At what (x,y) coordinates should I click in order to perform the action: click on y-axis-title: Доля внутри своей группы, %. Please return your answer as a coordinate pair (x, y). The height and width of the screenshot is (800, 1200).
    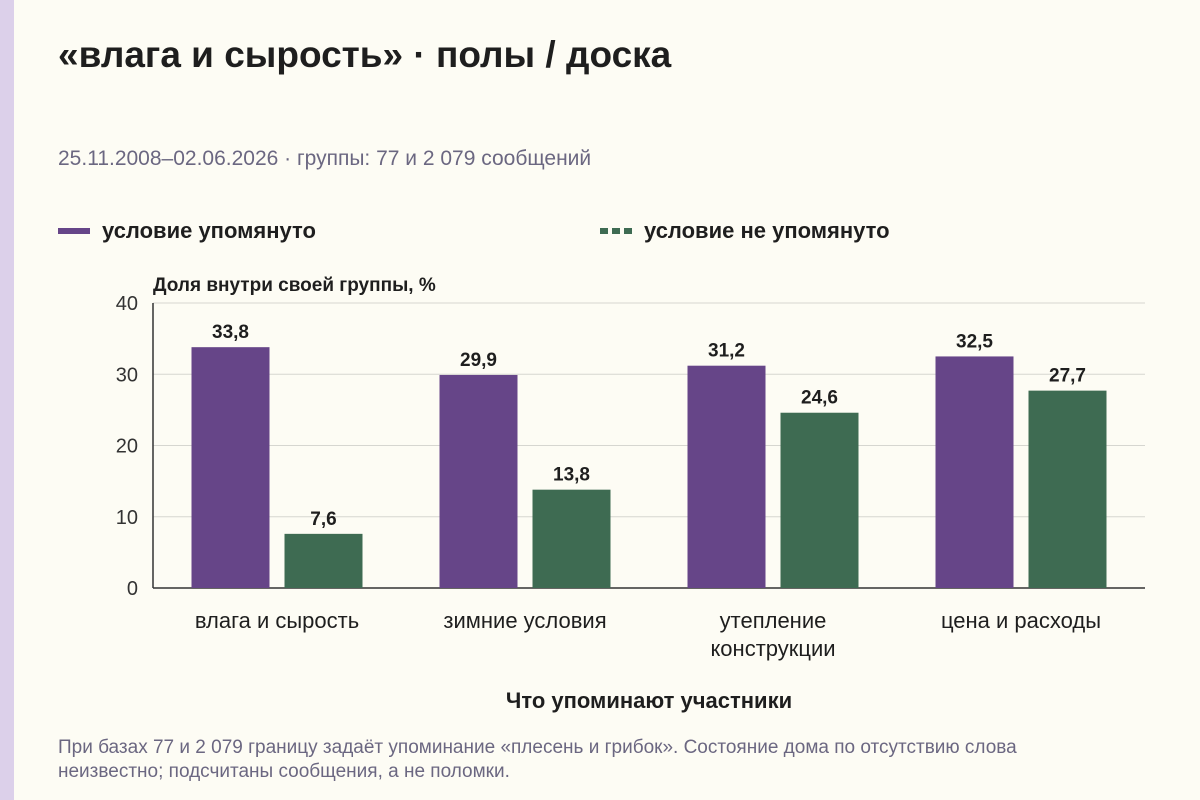
    Looking at the image, I should click on (294, 285).